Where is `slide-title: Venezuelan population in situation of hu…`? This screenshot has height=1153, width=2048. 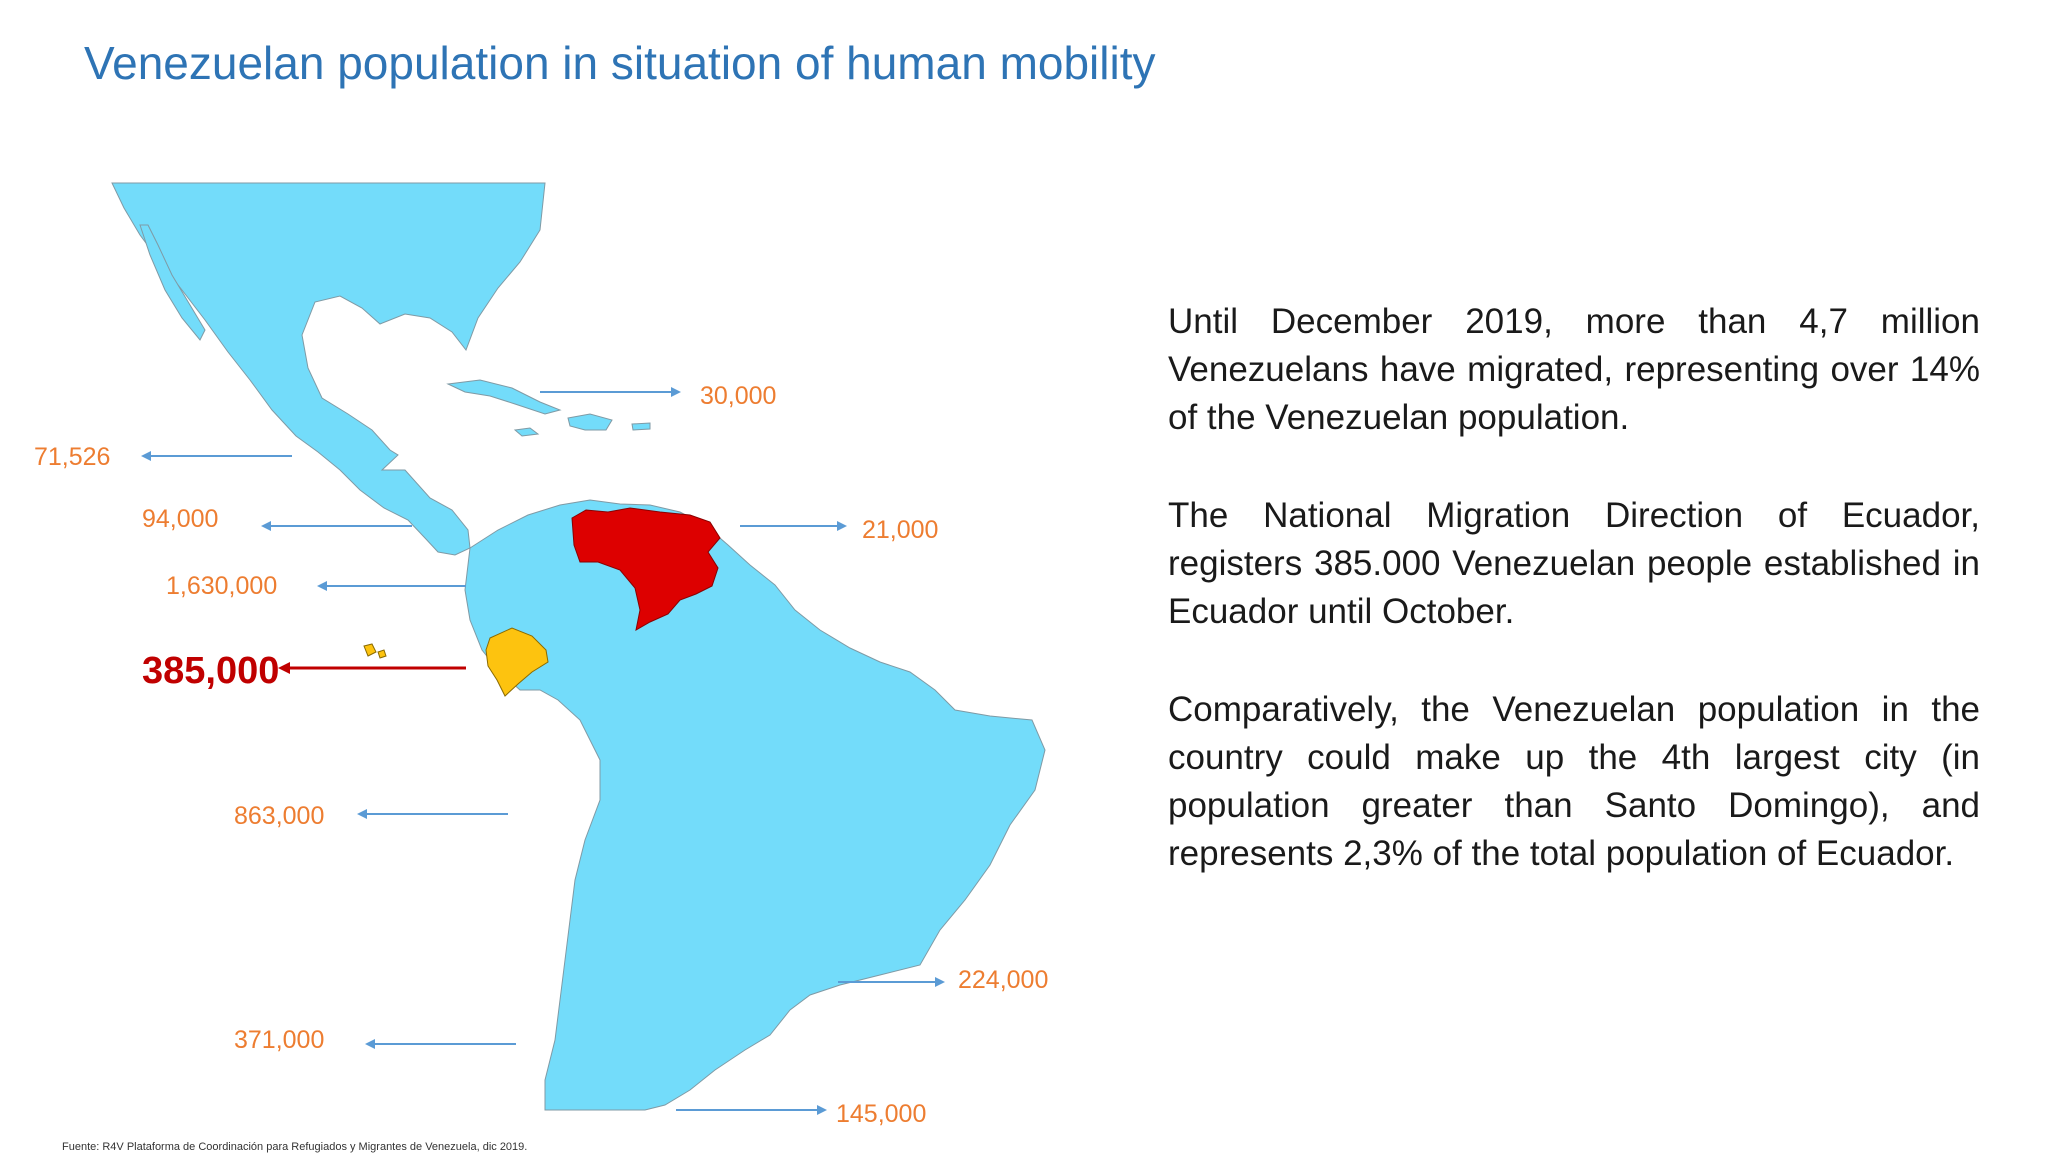 slide-title: Venezuelan population in situation of hu… is located at coordinates (620, 63).